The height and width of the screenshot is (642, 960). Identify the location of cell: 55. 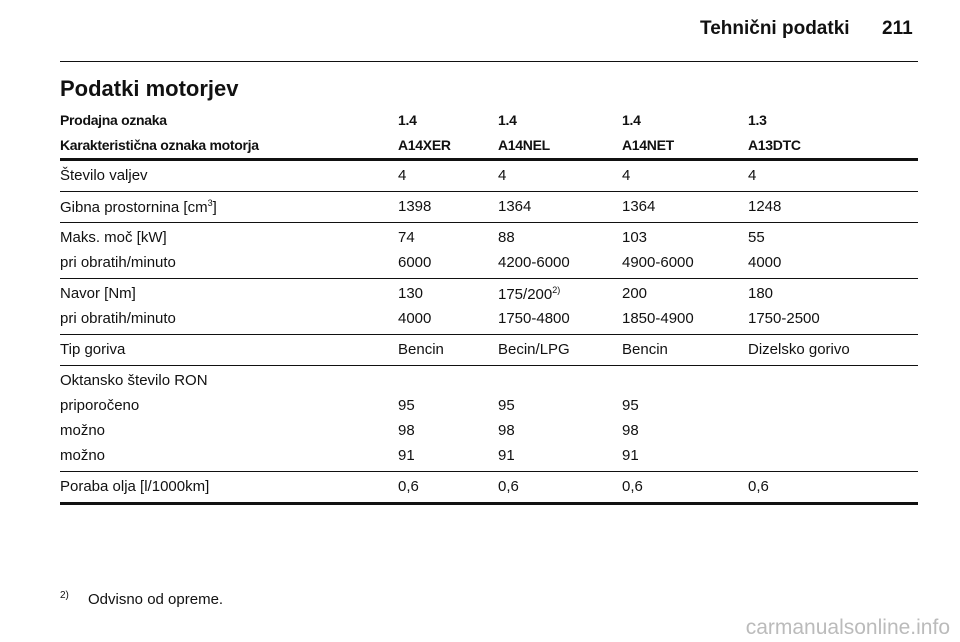
(756, 237).